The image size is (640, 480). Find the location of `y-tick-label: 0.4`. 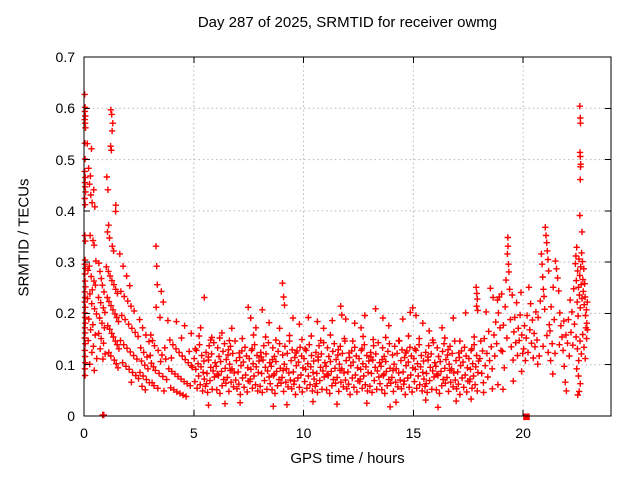

y-tick-label: 0.4 is located at coordinates (65, 210).